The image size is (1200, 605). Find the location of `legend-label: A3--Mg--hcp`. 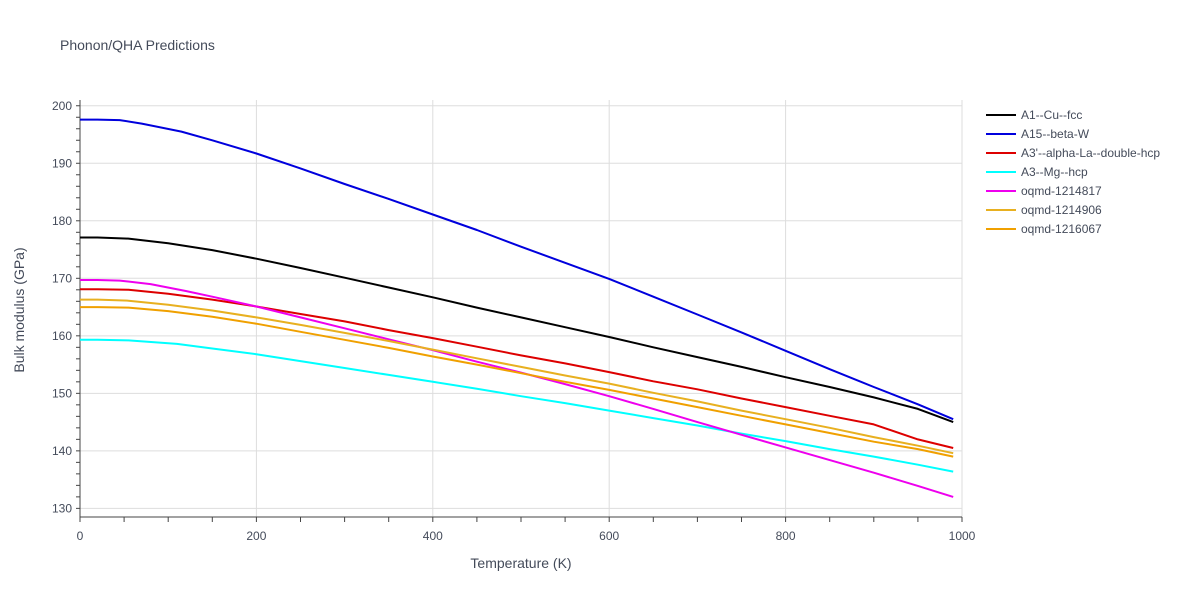

legend-label: A3--Mg--hcp is located at coordinates (1054, 172).